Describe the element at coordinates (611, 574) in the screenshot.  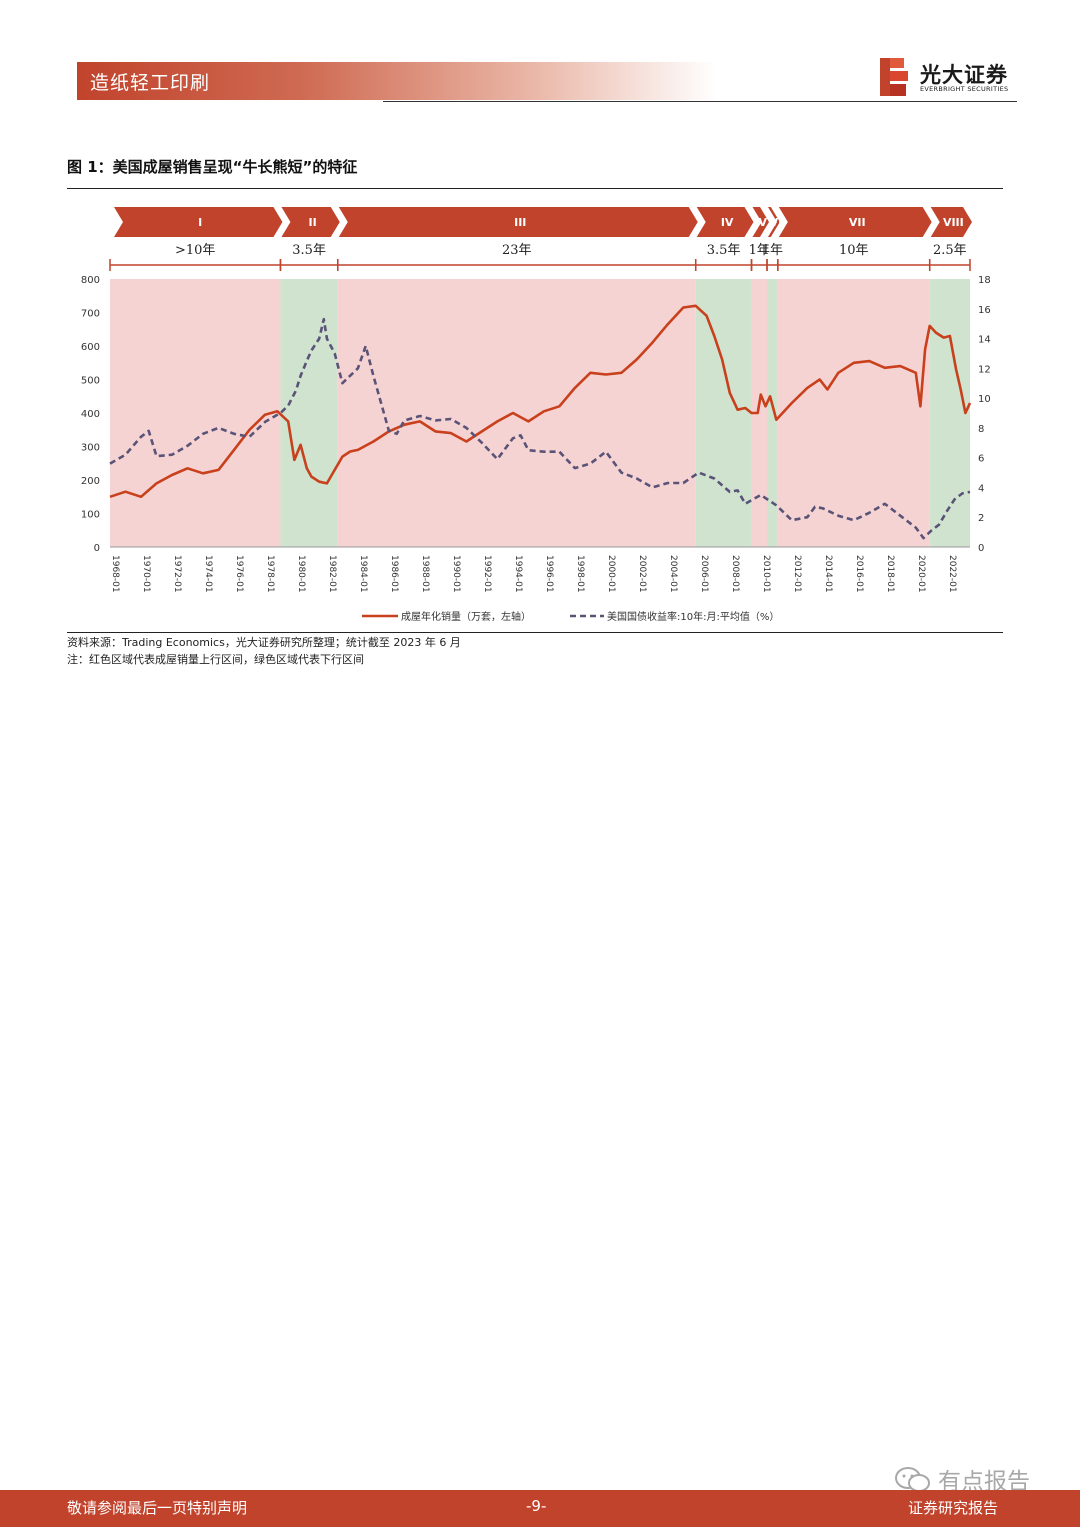
I see `x-tick-16: 2000-01` at that location.